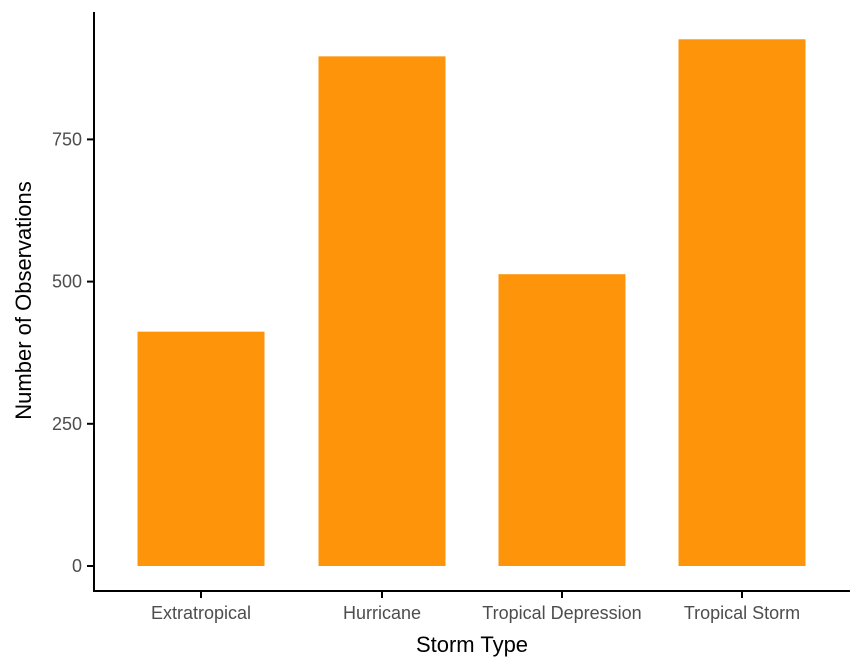 This screenshot has height=672, width=864. Describe the element at coordinates (67, 139) in the screenshot. I see `y-tick-label: 750` at that location.